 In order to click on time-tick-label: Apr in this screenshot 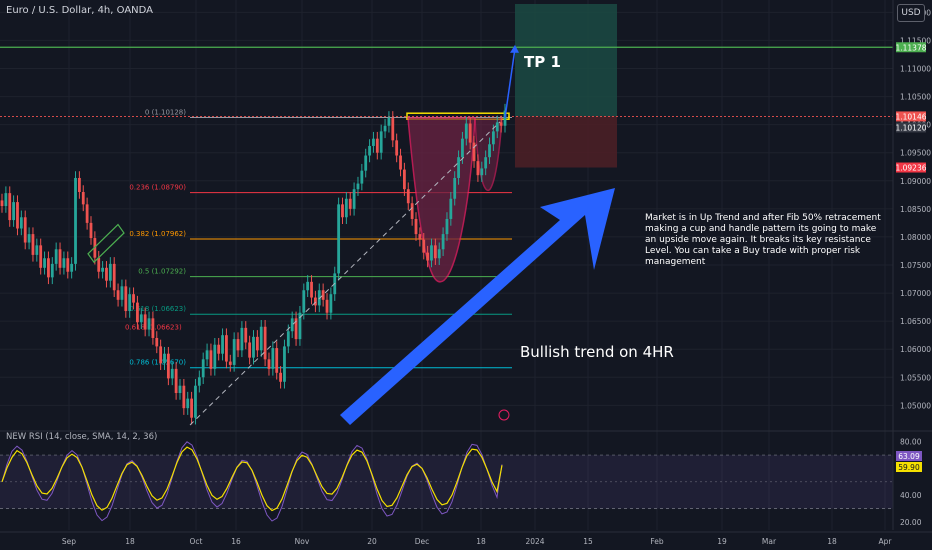, I will do `click(886, 541)`.